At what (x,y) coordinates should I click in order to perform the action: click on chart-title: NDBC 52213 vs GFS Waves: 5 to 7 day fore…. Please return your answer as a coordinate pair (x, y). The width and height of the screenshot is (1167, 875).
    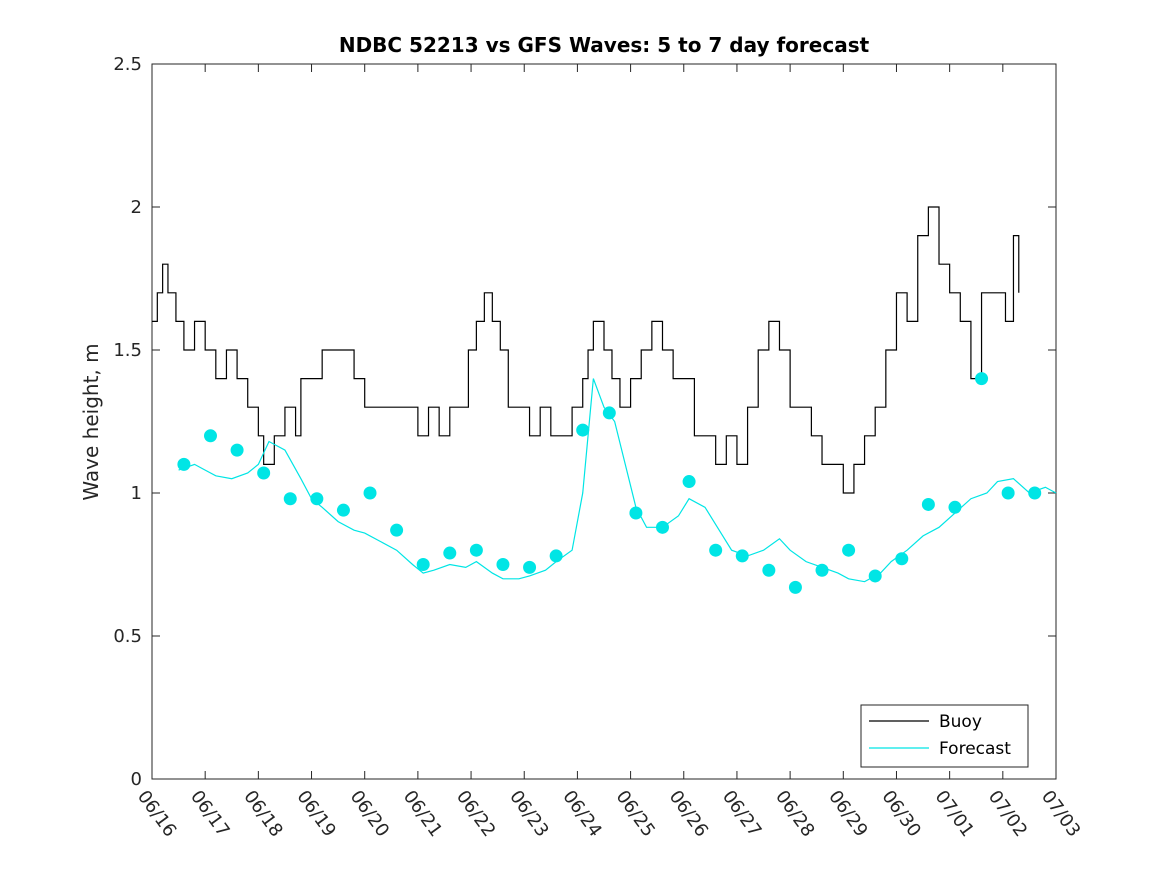
    Looking at the image, I should click on (604, 45).